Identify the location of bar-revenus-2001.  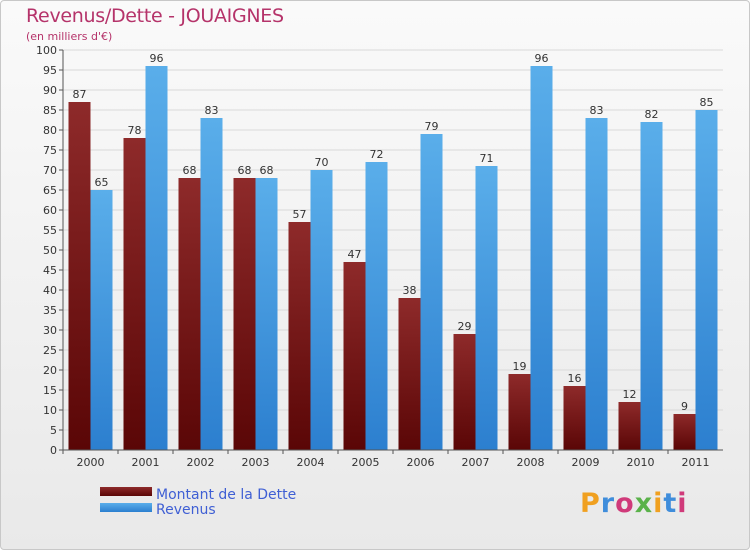
(156, 258).